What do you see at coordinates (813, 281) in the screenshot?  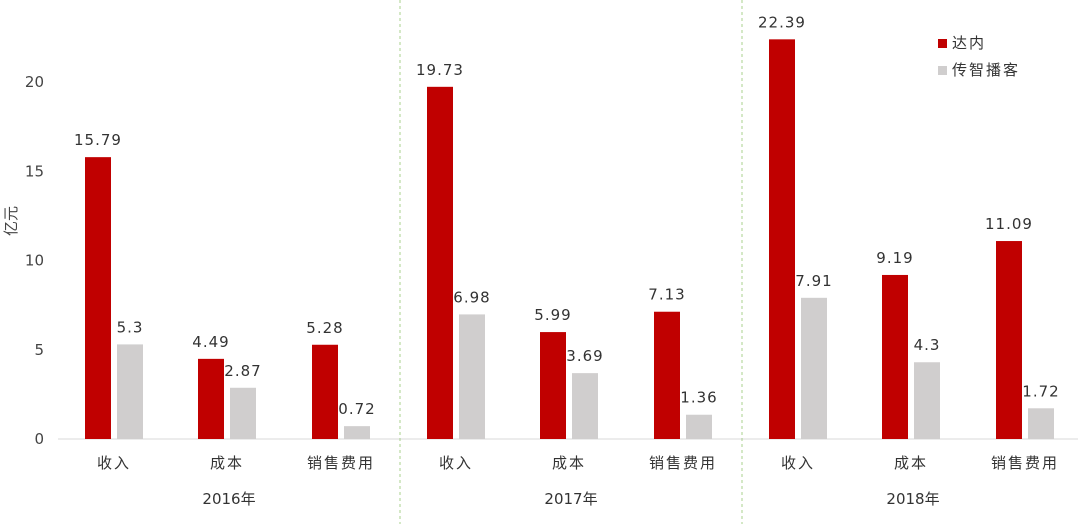 I see `data-label: 7.91` at bounding box center [813, 281].